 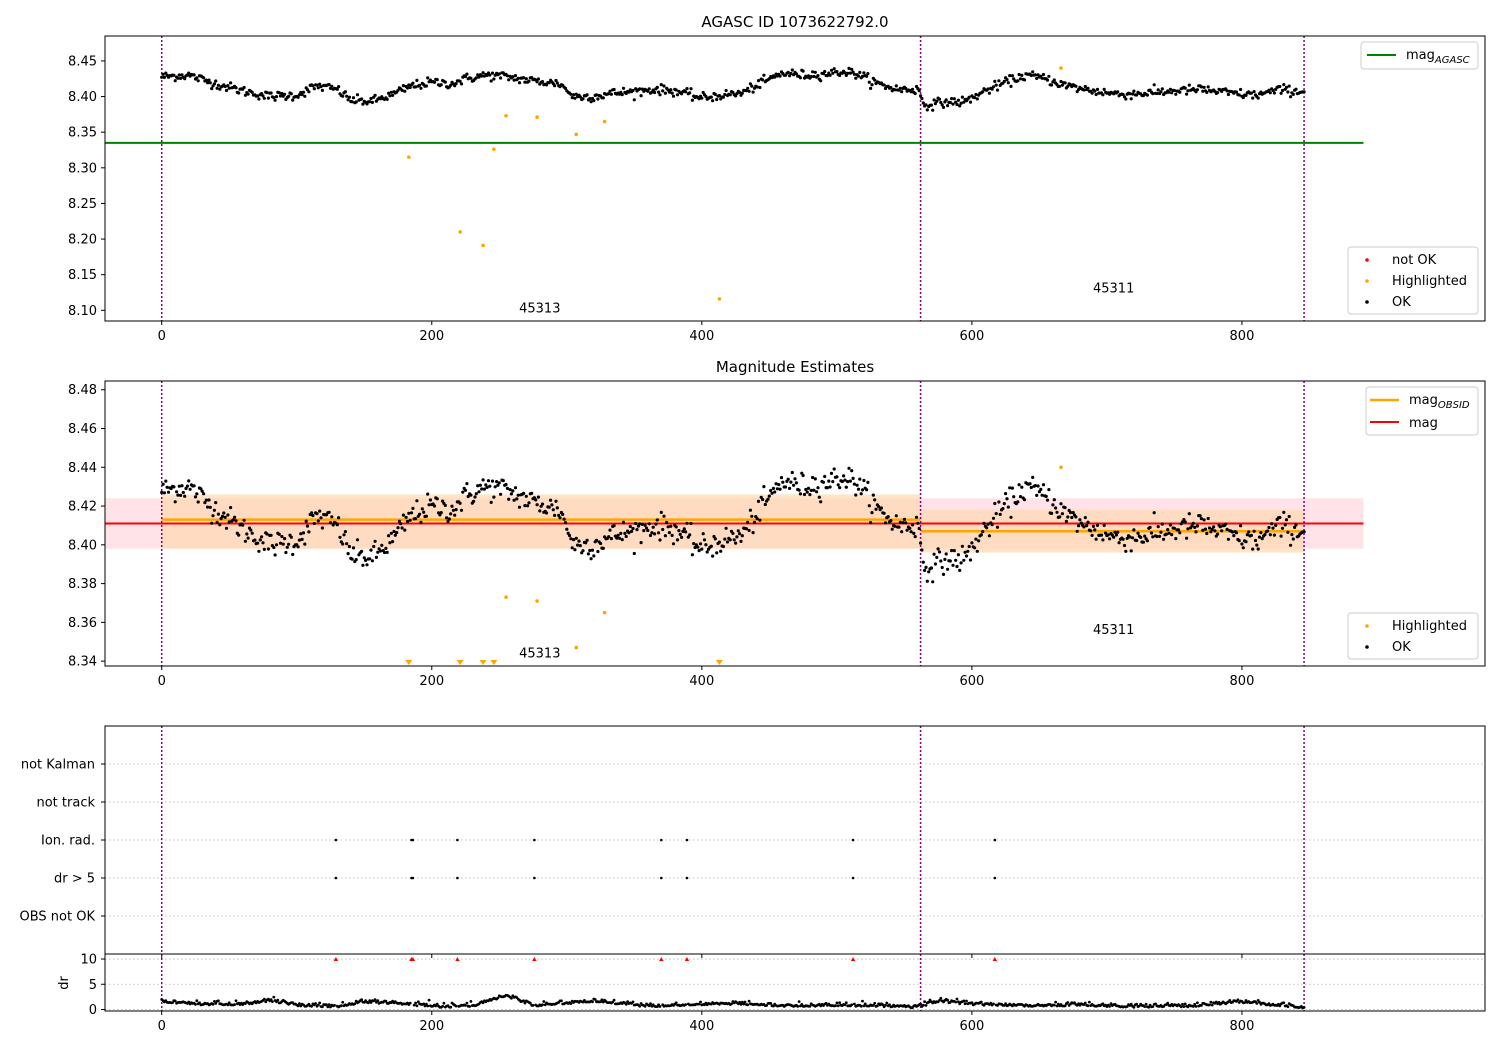 What do you see at coordinates (431, 1026) in the screenshot?
I see `x-tick-label: 200` at bounding box center [431, 1026].